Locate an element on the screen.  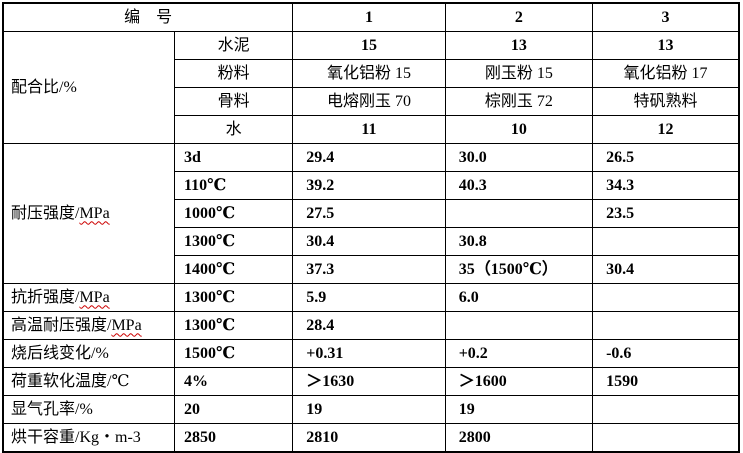
bulk-density-sublabel: 2850 is located at coordinates (233, 438).